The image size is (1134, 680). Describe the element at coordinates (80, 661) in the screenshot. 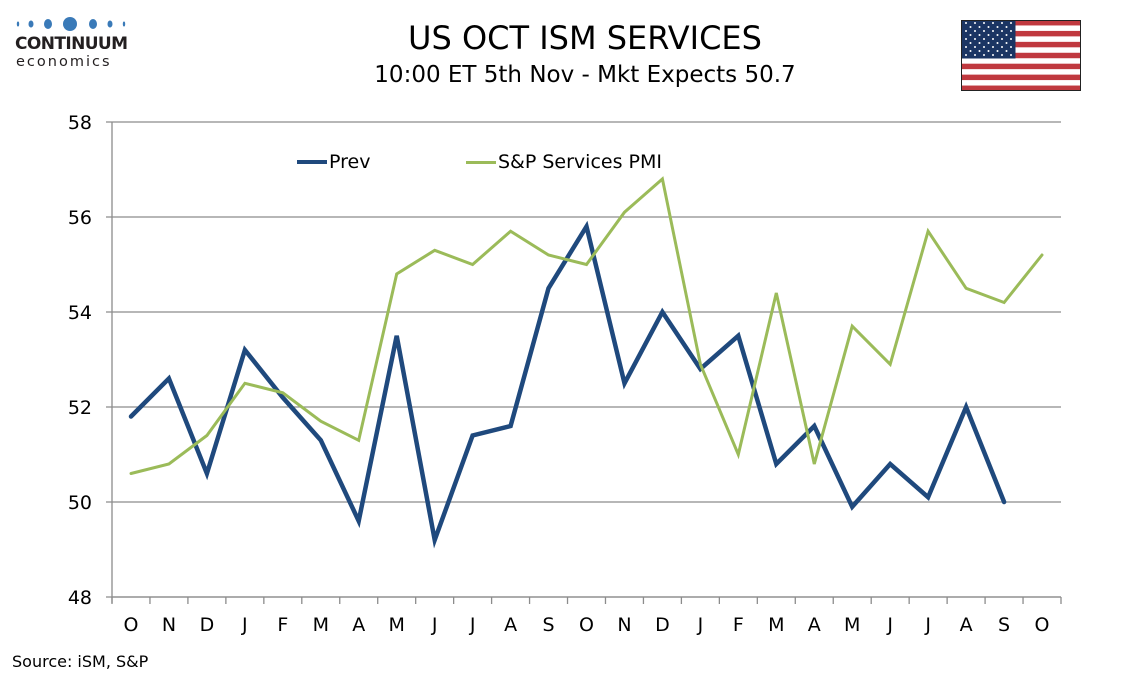

I see `source-note: Source: iSM, S&P` at that location.